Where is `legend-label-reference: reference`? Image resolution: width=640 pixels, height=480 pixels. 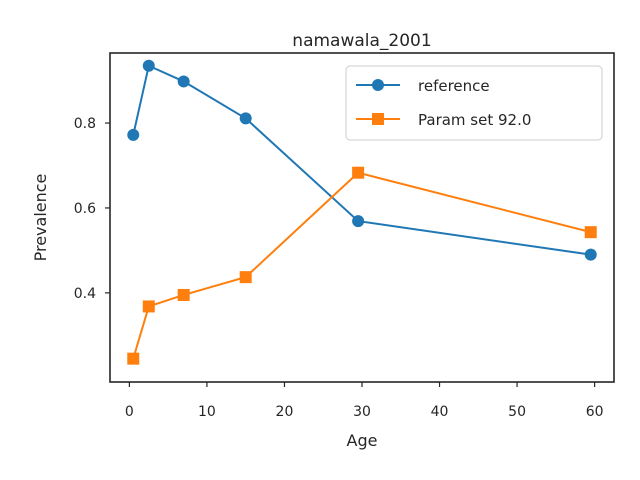 legend-label-reference: reference is located at coordinates (454, 86).